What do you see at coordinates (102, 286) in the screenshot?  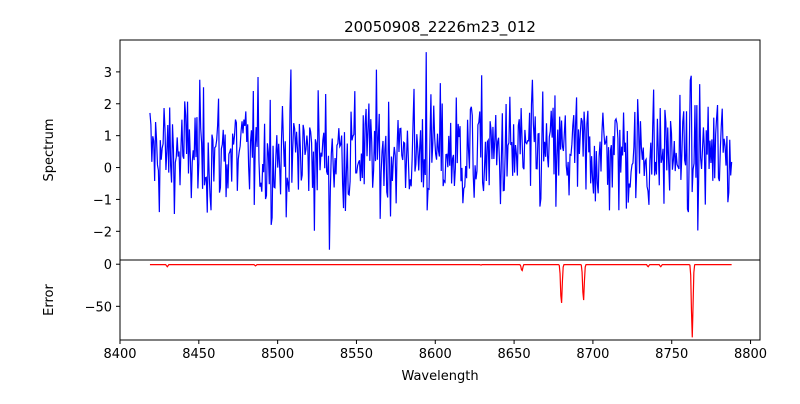 I see `error-yticks: 0 −50` at bounding box center [102, 286].